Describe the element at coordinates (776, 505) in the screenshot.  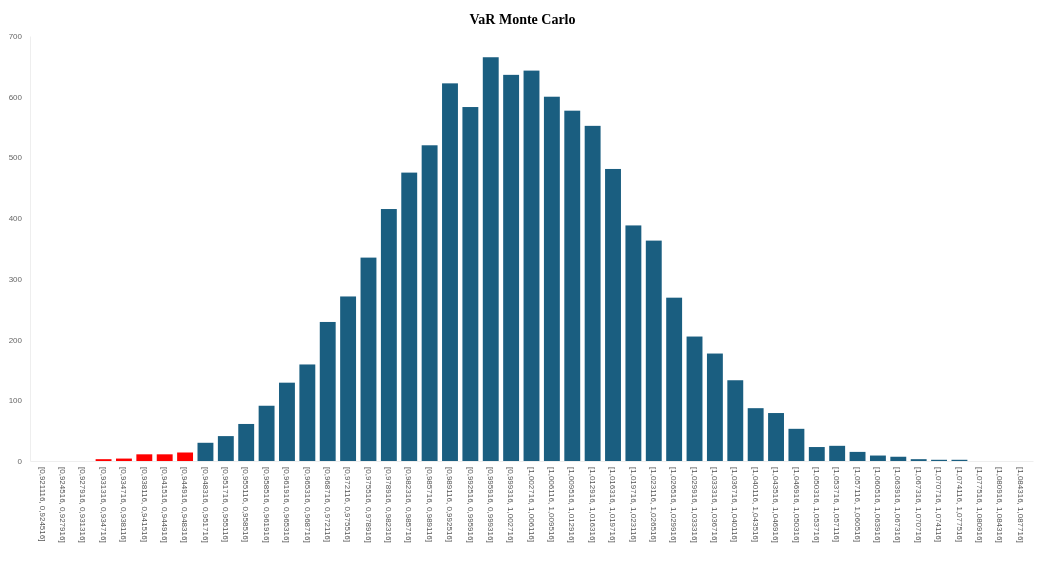
I see `x-tick-label: [1,043516, 1,046916]` at that location.